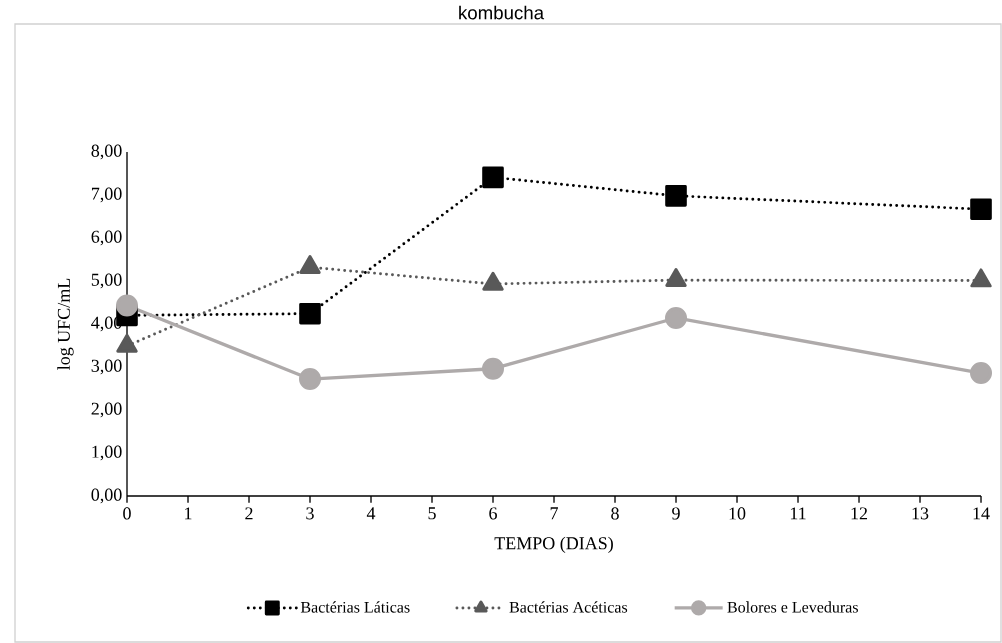 Image resolution: width=1002 pixels, height=643 pixels. Describe the element at coordinates (920, 513) in the screenshot. I see `x-tick-label: 13` at that location.